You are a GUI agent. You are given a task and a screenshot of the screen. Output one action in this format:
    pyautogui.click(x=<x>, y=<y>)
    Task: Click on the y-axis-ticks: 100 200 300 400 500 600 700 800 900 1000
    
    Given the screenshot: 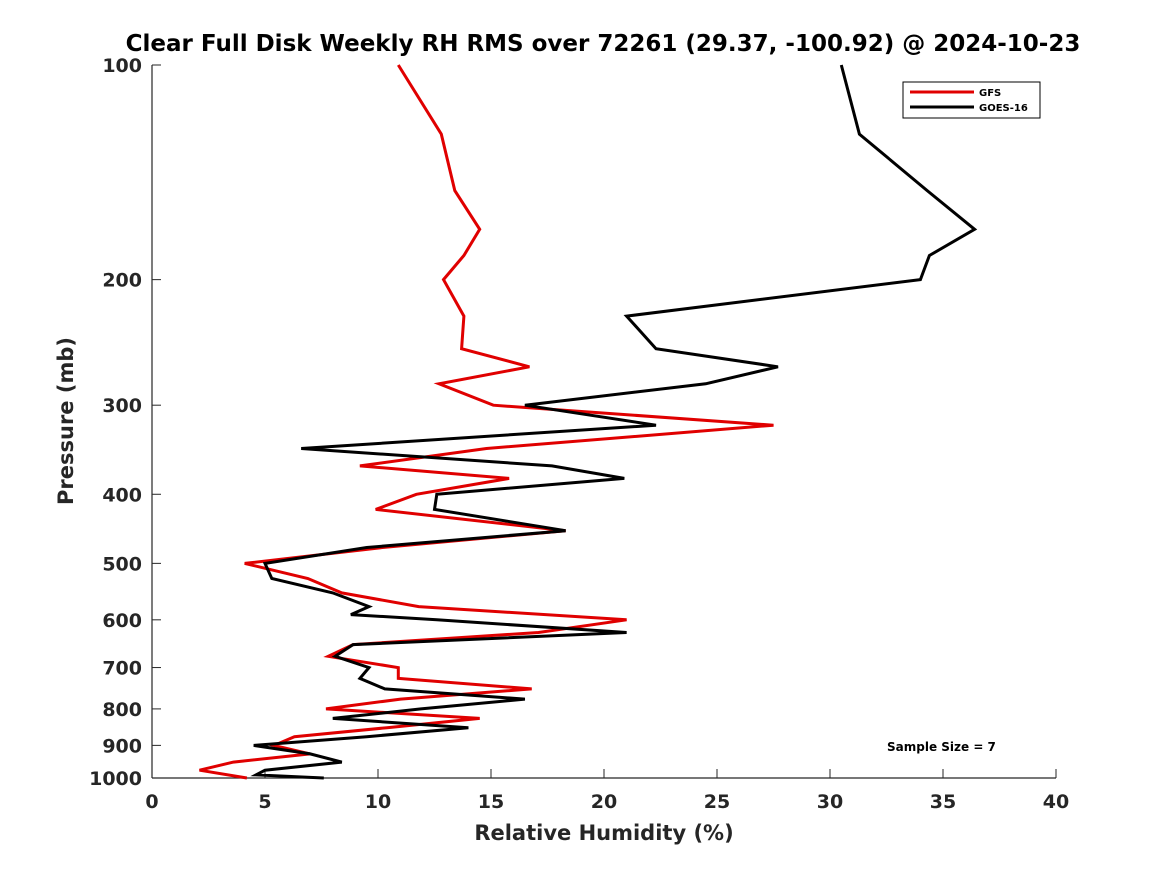 What is the action you would take?
    pyautogui.click(x=125, y=422)
    